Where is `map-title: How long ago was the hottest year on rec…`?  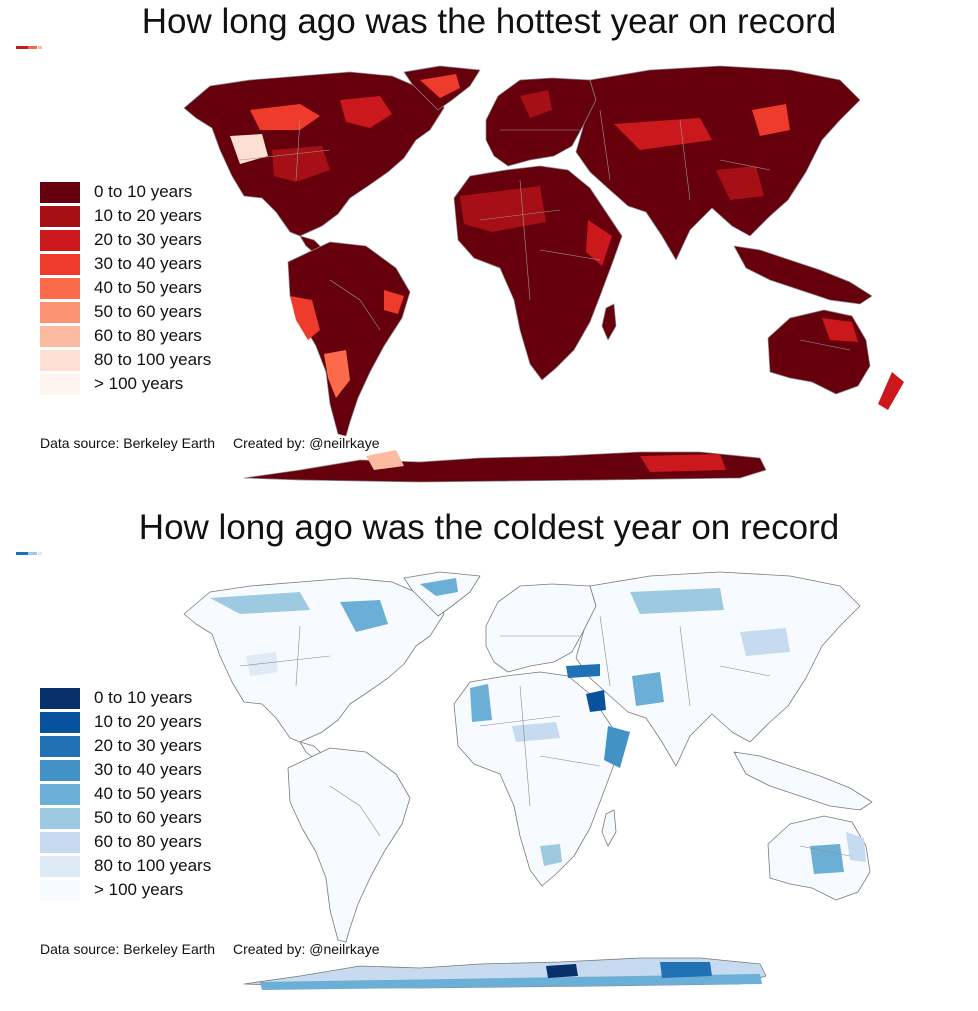 map-title: How long ago was the hottest year on rec… is located at coordinates (489, 21).